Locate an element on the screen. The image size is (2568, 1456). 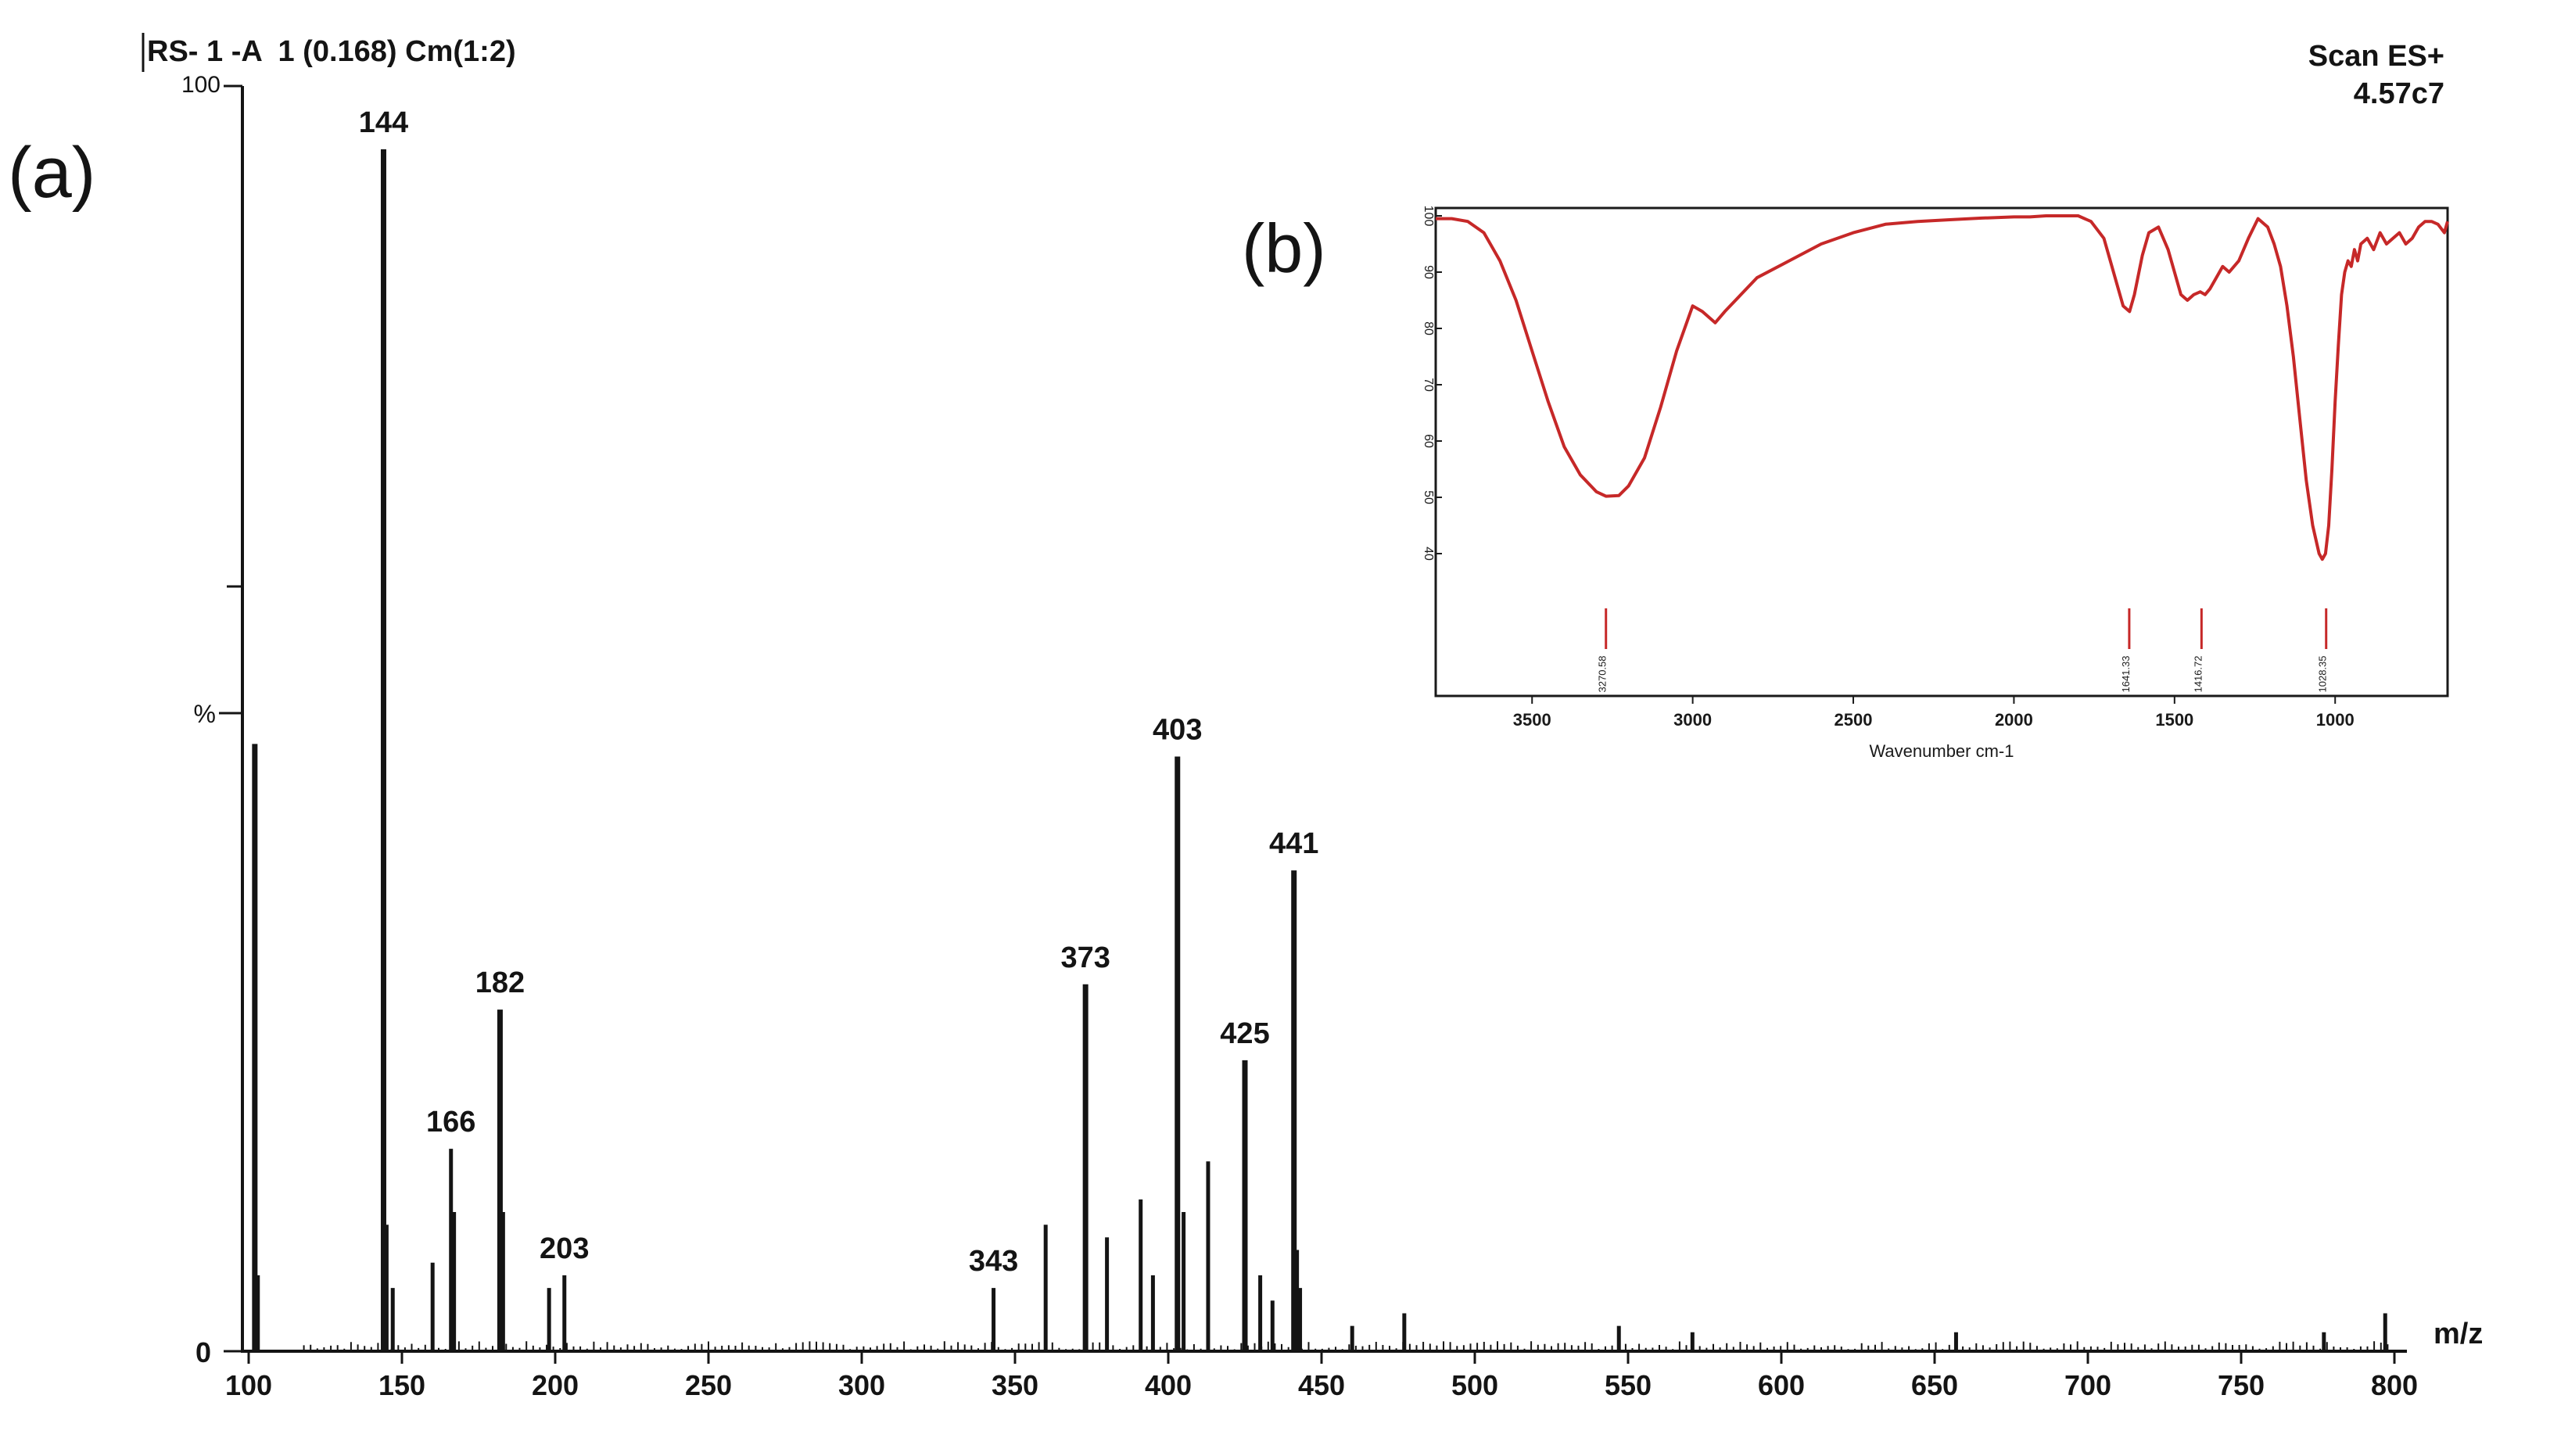
ms-scale-annotation: 4.57c7 is located at coordinates (2399, 93).